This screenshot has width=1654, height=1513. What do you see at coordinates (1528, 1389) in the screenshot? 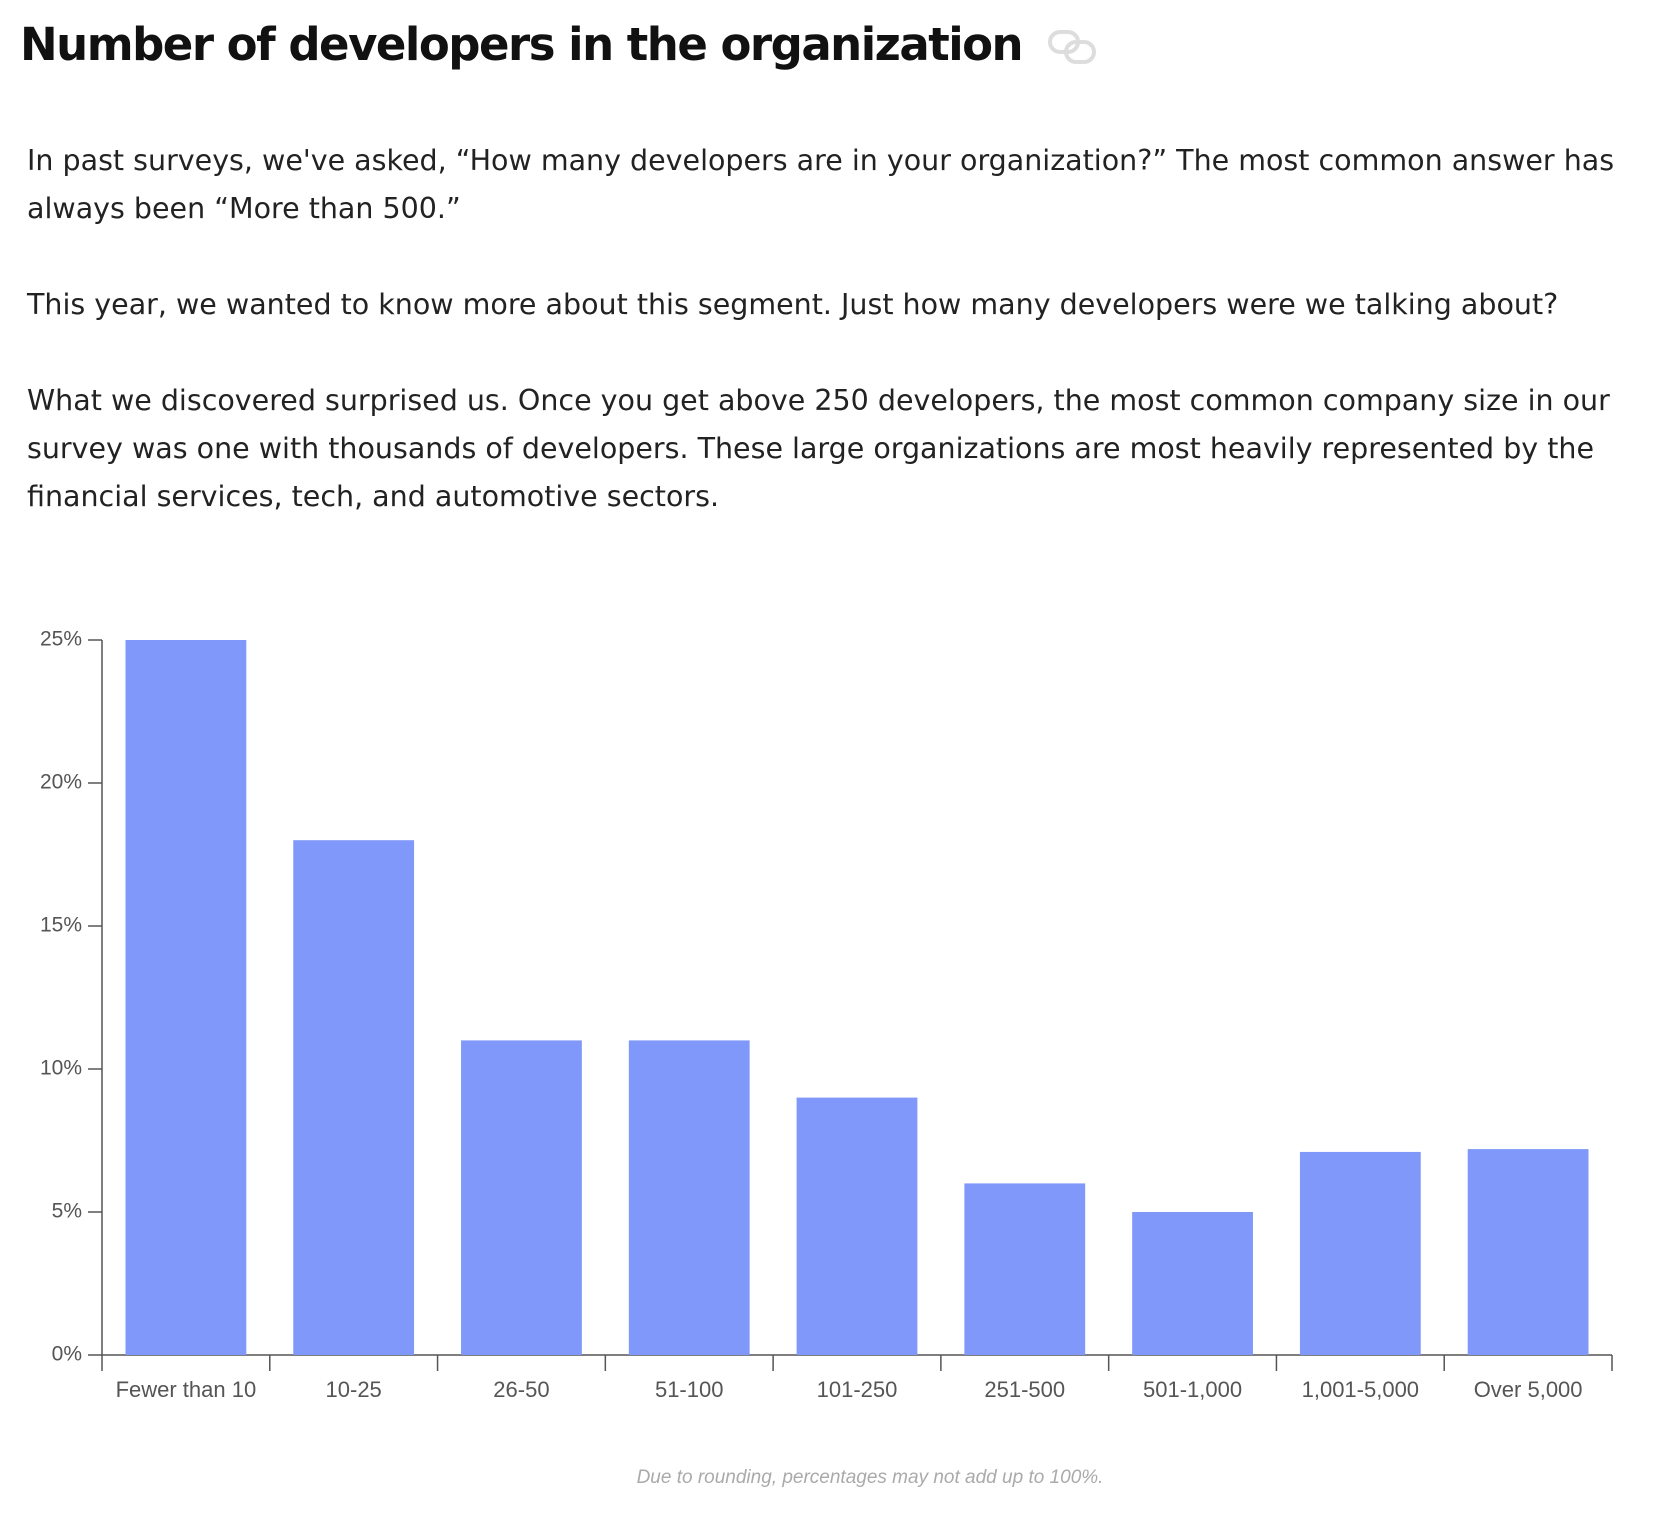
I see `x-tick-label: Over 5,000` at bounding box center [1528, 1389].